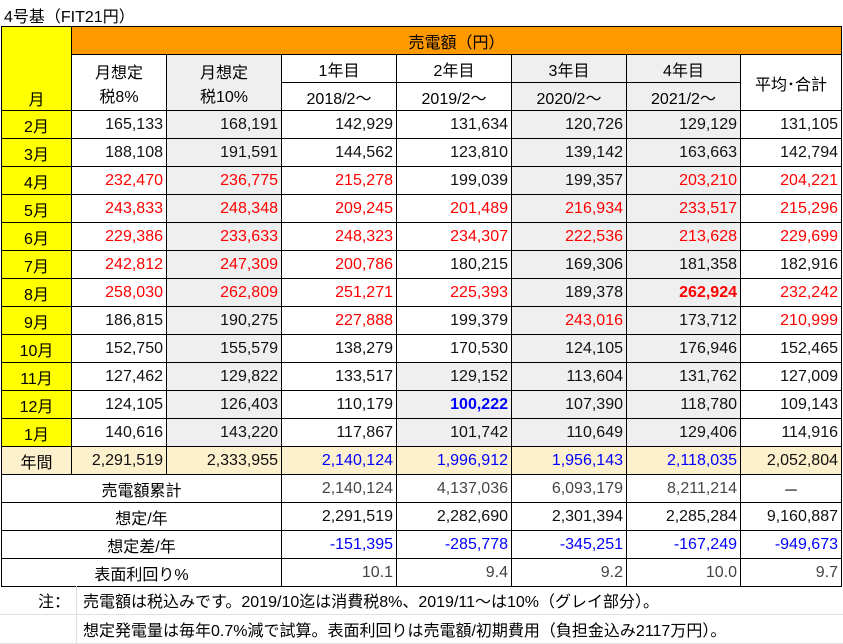 This screenshot has height=644, width=843. Describe the element at coordinates (791, 152) in the screenshot. I see `value-cell: 142,794` at that location.